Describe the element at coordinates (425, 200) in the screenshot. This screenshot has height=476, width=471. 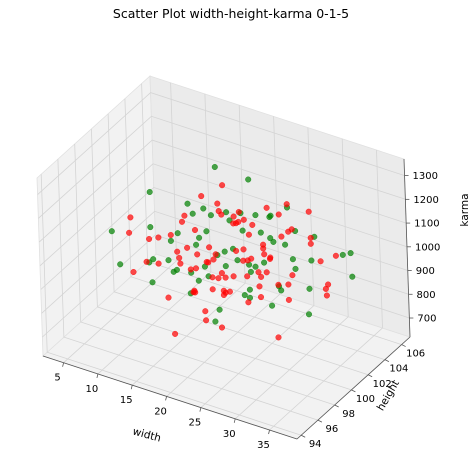
I see `z-tick-label: 1200` at that location.